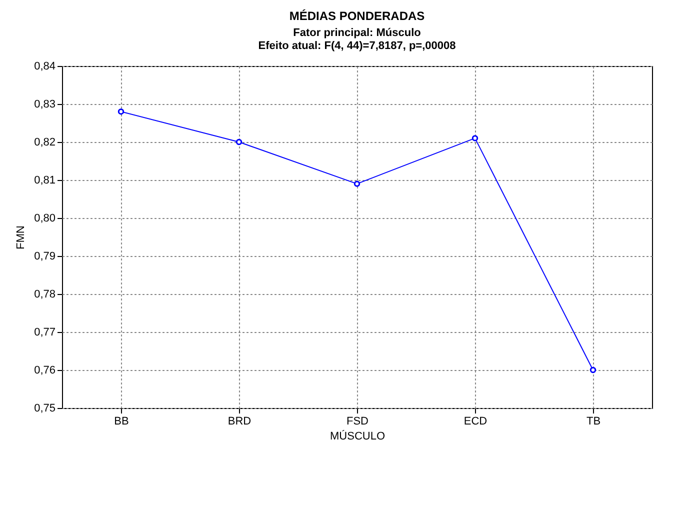 The width and height of the screenshot is (681, 518). What do you see at coordinates (45, 294) in the screenshot?
I see `y-tick-label: 0,78` at bounding box center [45, 294].